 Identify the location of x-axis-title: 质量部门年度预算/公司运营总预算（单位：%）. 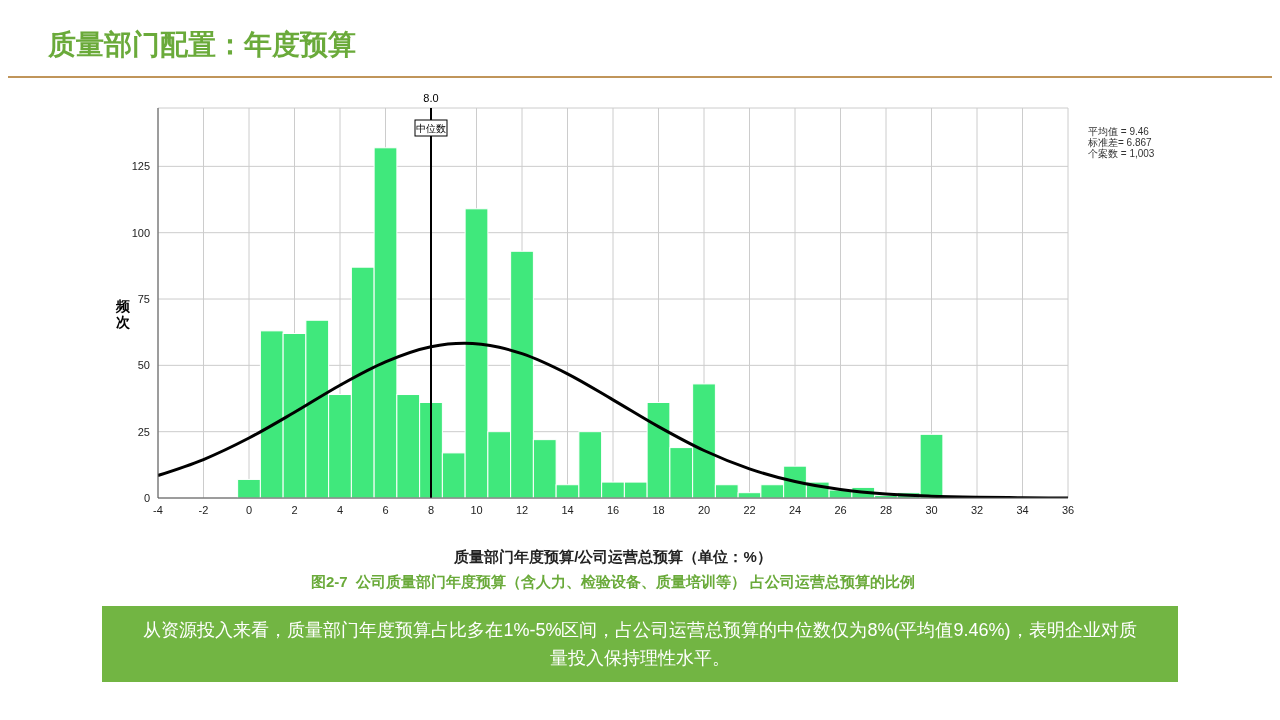
(613, 557).